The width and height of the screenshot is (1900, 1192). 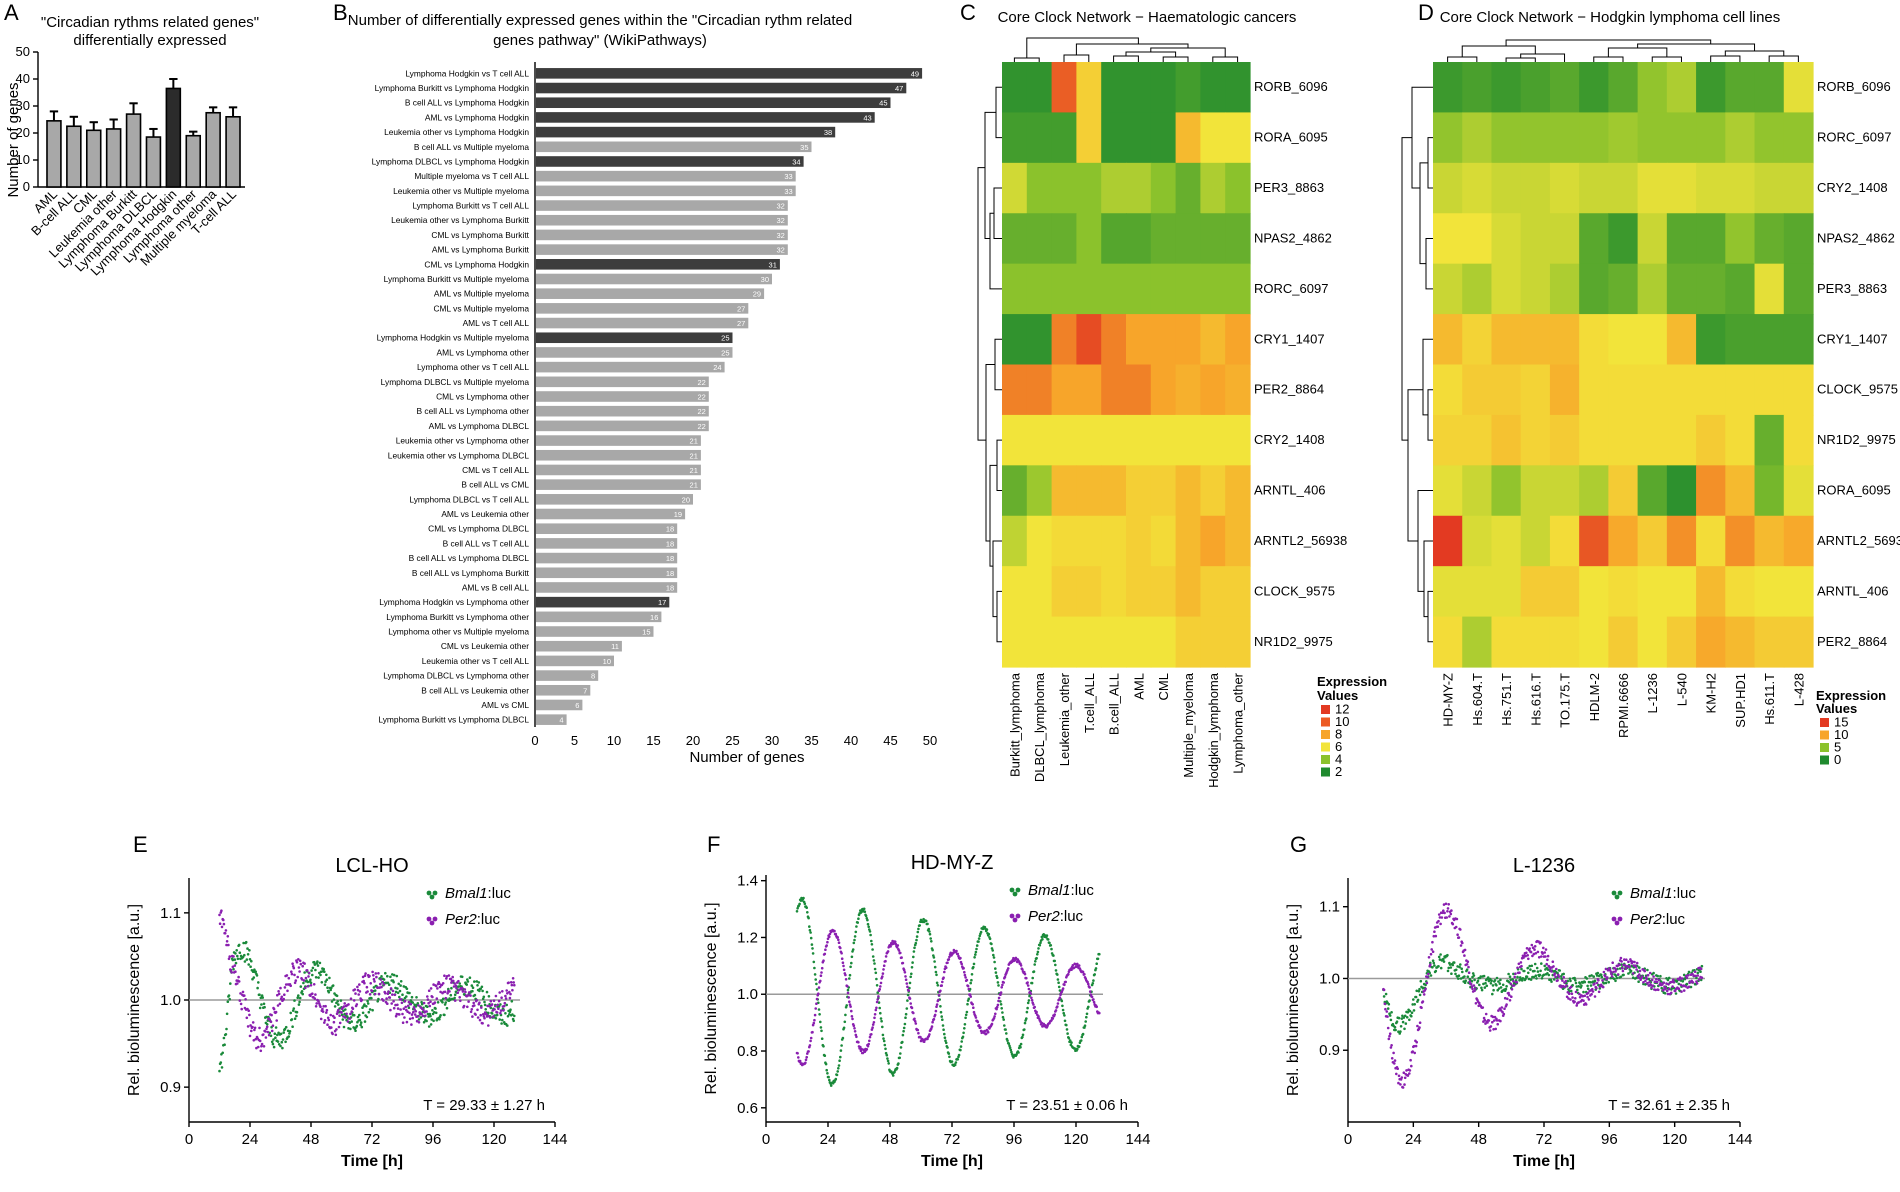 I want to click on panel-b-value-label: 32, so click(x=780, y=250).